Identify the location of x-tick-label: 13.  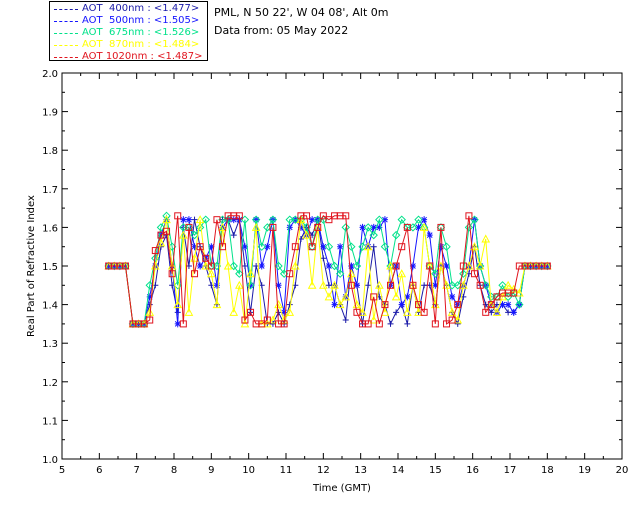
(360, 470).